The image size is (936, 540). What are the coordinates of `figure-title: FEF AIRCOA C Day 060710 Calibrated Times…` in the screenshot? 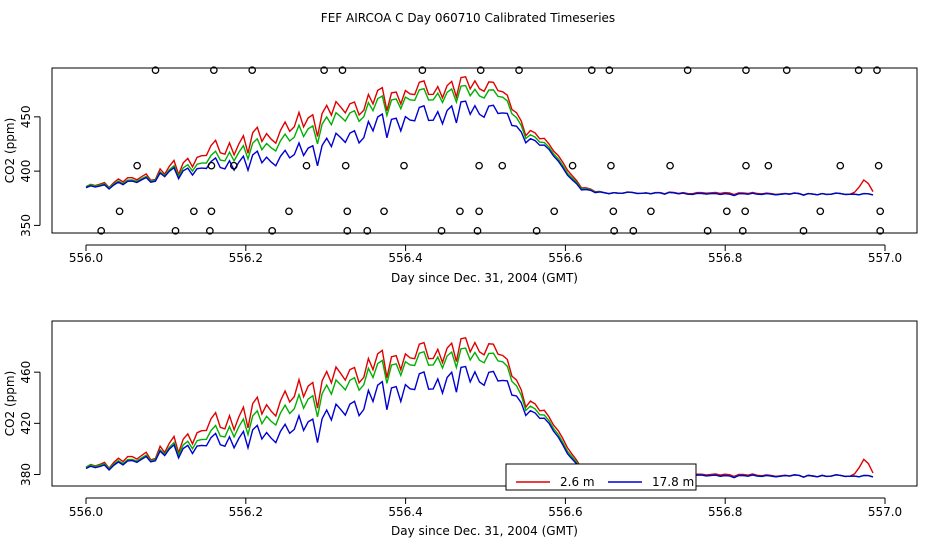 It's located at (468, 18).